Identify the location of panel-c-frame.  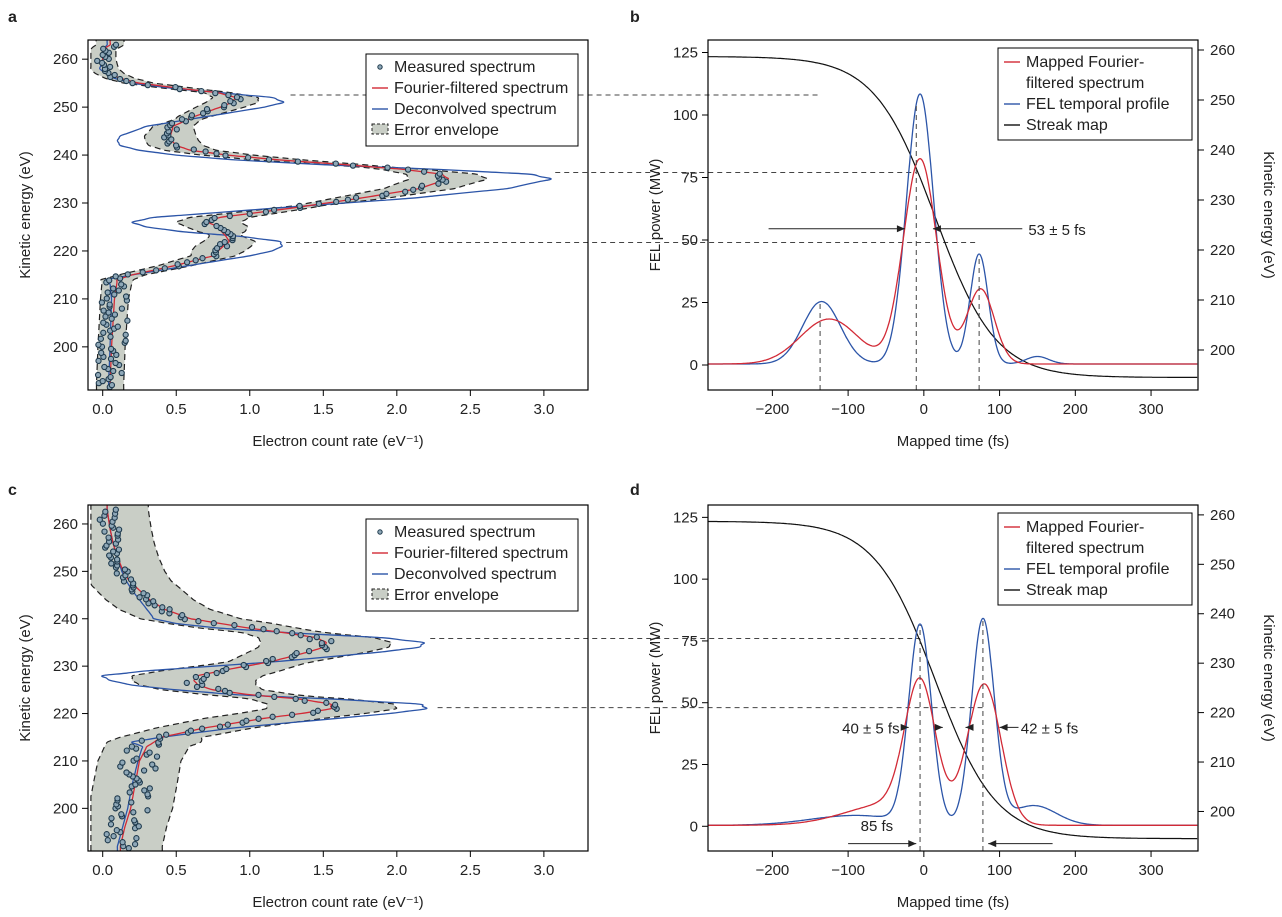
(338, 678).